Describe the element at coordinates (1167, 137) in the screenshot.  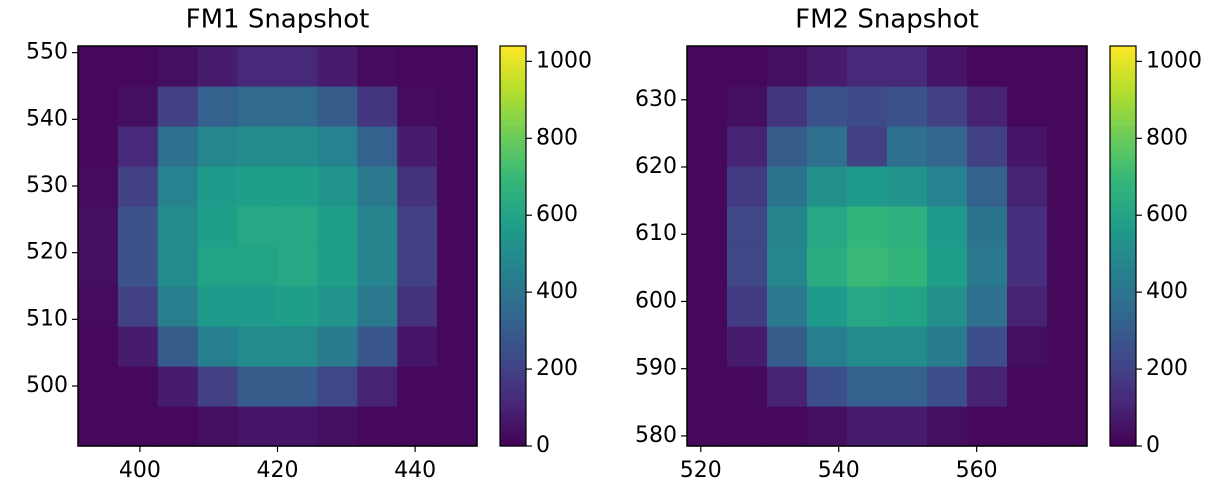
I see `colorbar-tick-label: 800` at that location.